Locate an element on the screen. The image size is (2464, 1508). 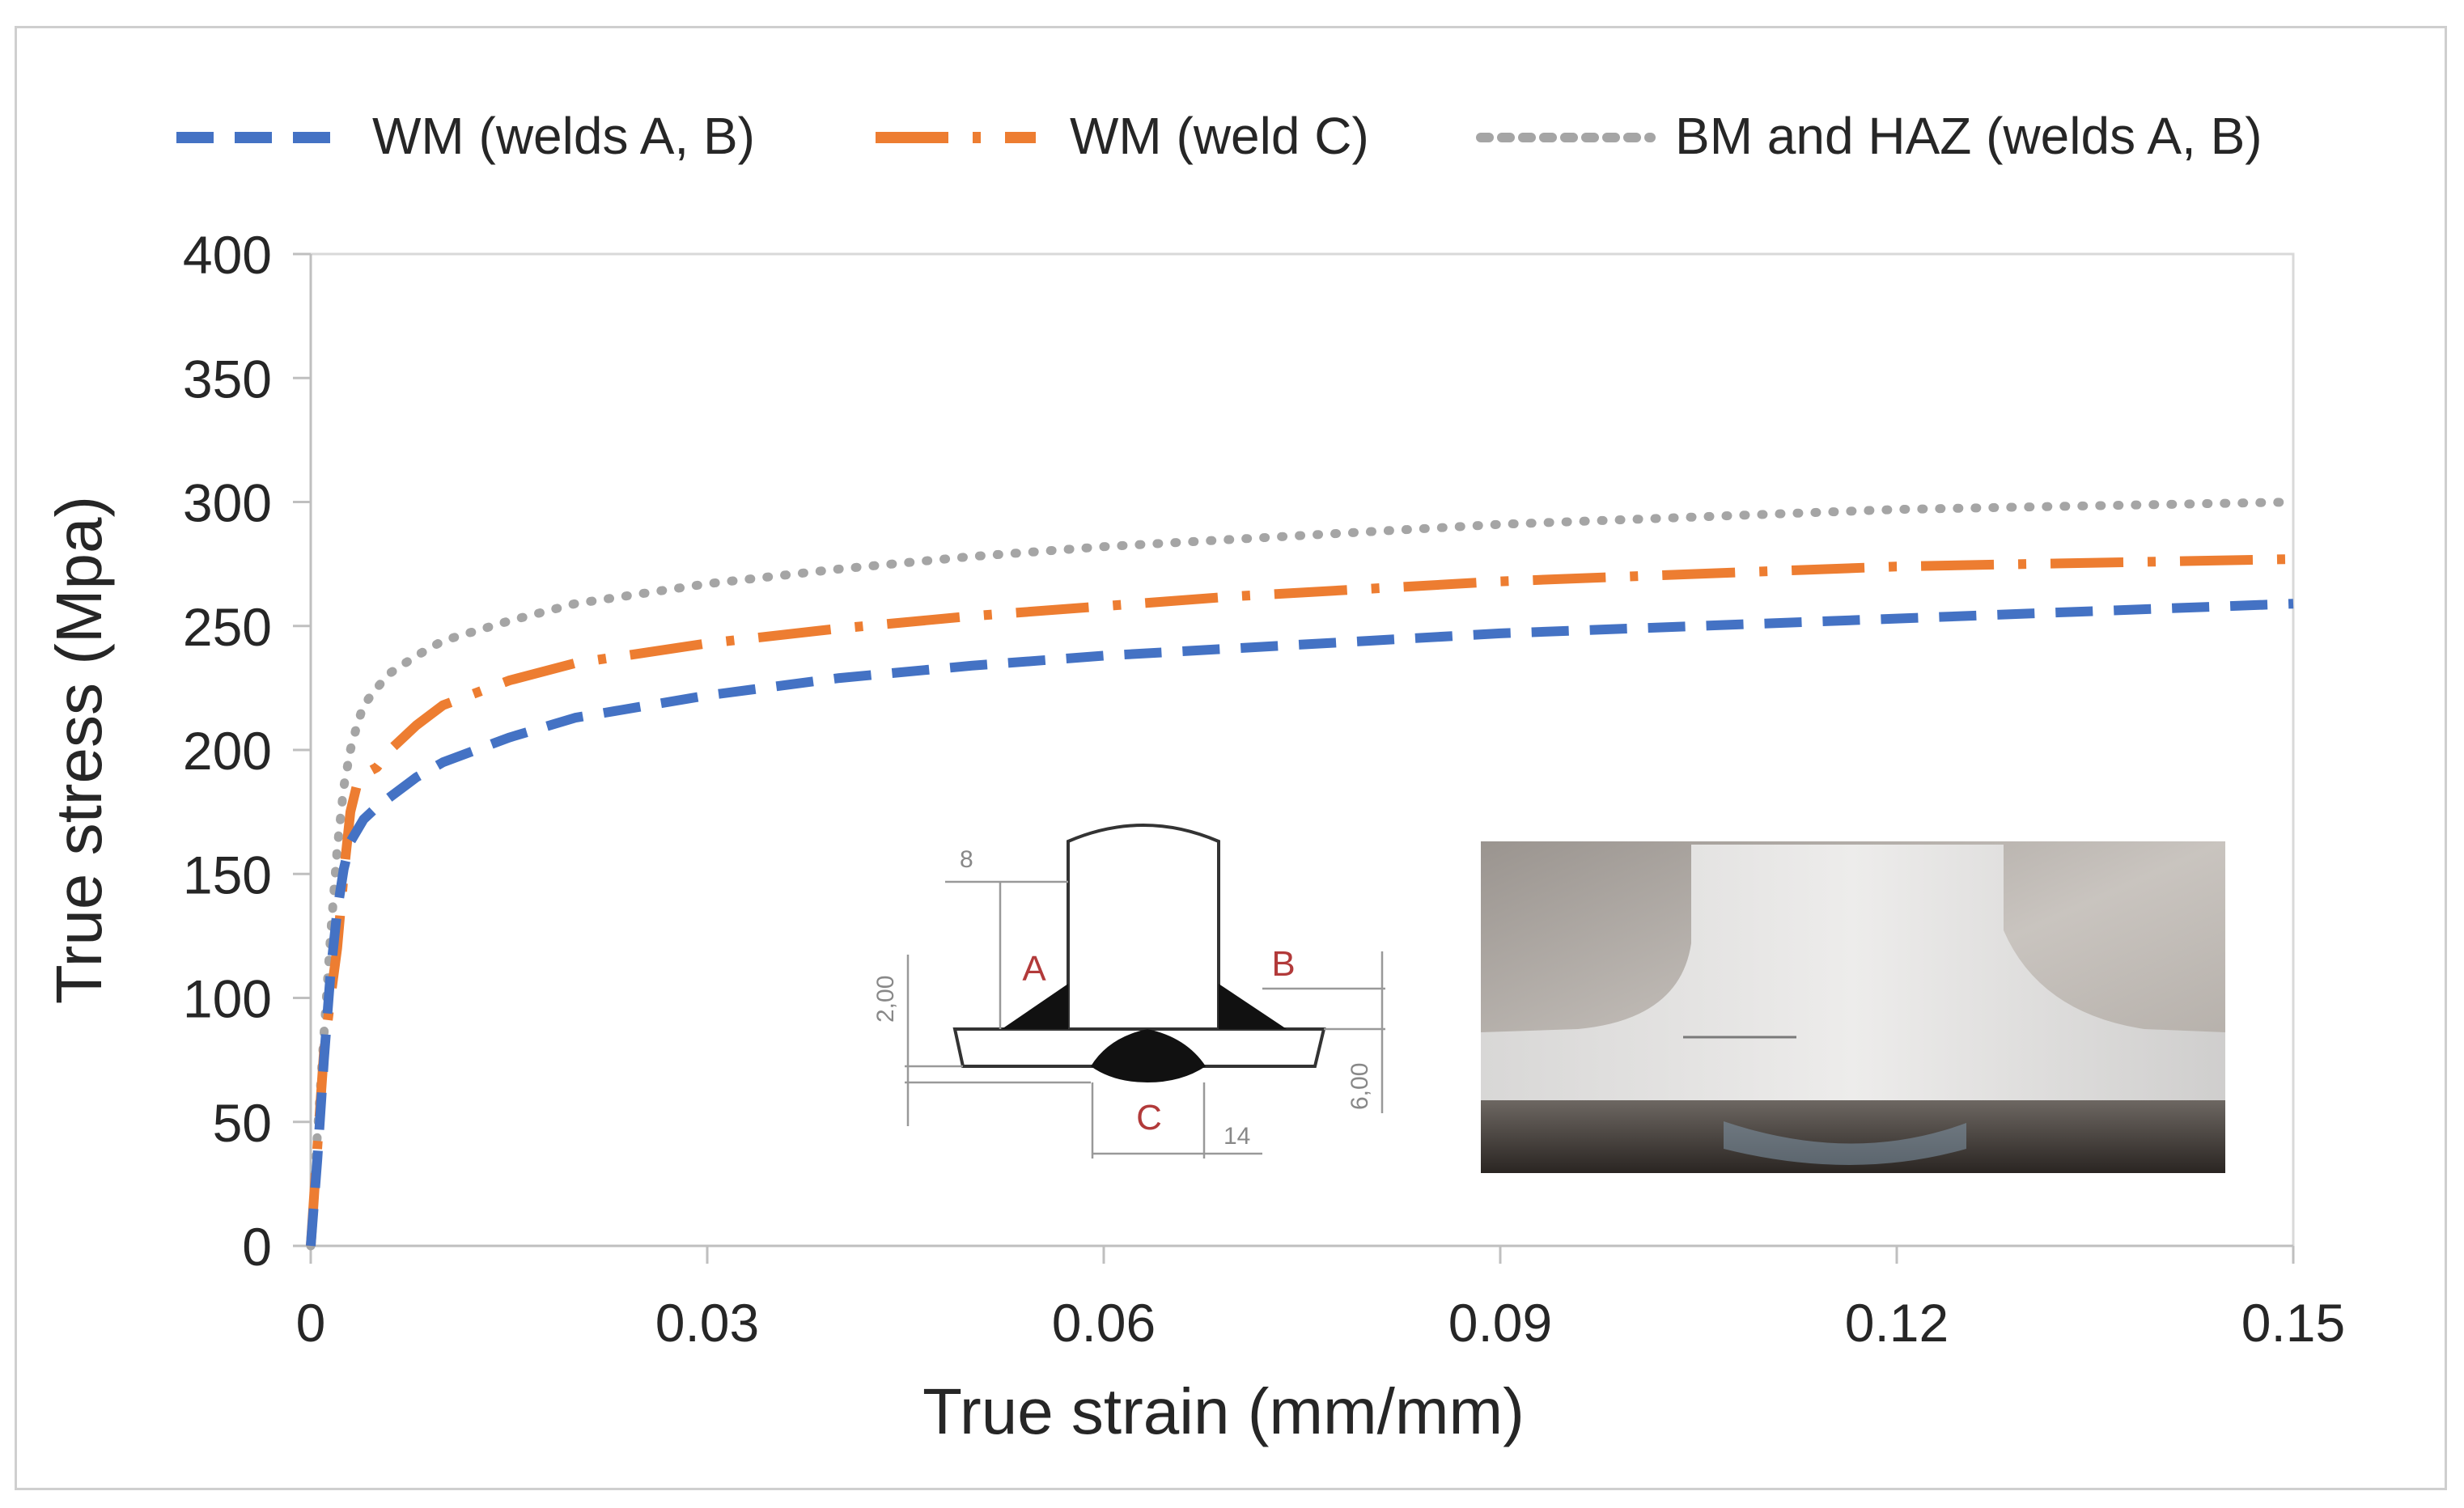
weld-cross-section-photo is located at coordinates (1853, 1007).